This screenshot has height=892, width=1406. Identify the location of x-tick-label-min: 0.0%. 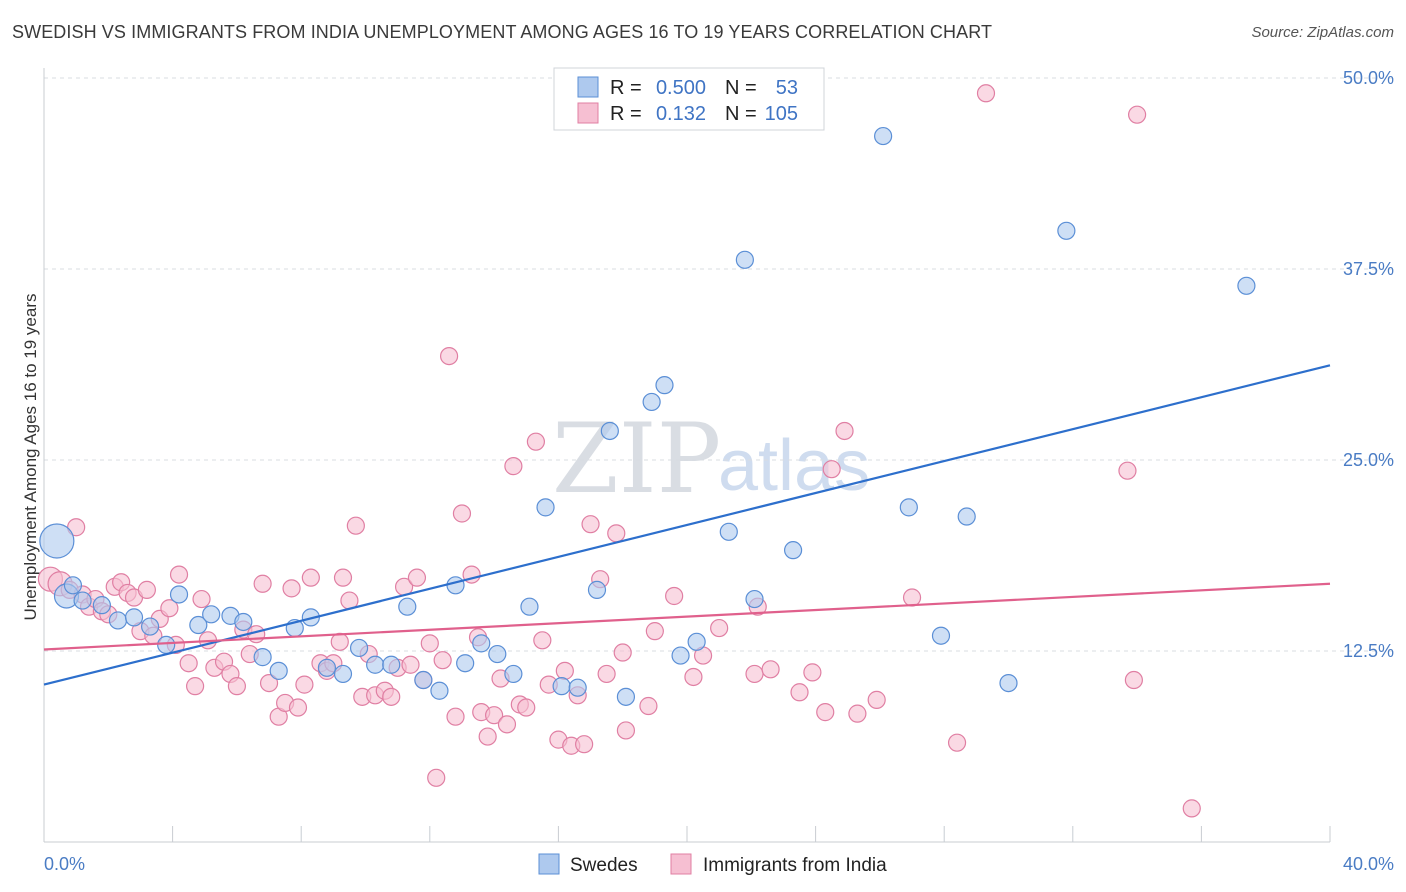
(64, 864).